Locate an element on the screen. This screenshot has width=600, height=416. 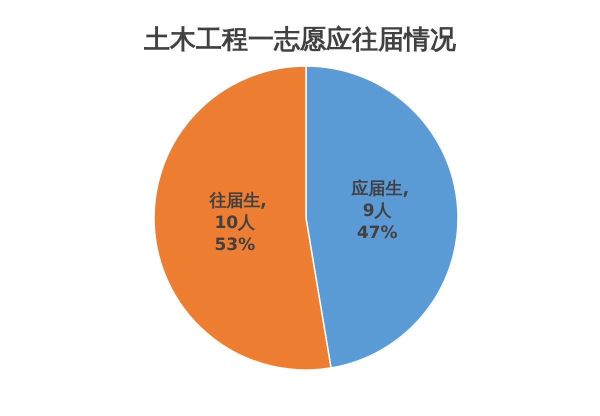
data-label: 10人 53% is located at coordinates (235, 233).